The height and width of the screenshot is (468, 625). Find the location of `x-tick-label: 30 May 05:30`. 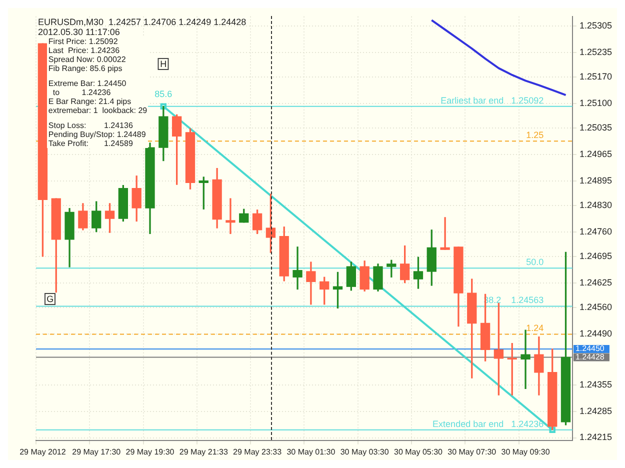

x-tick-label: 30 May 05:30 is located at coordinates (419, 451).